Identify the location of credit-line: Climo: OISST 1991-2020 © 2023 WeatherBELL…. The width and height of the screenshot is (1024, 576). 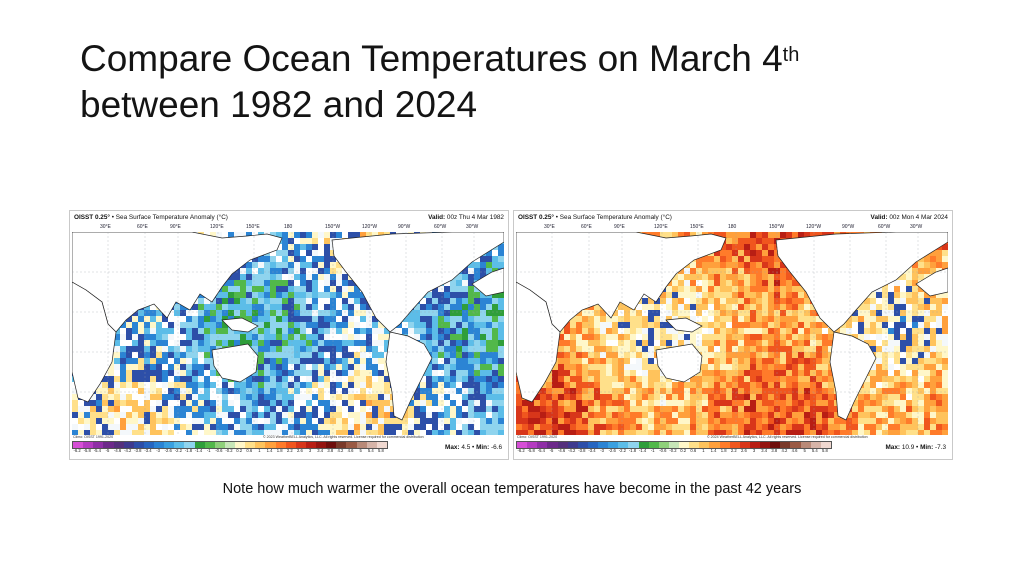
(248, 437).